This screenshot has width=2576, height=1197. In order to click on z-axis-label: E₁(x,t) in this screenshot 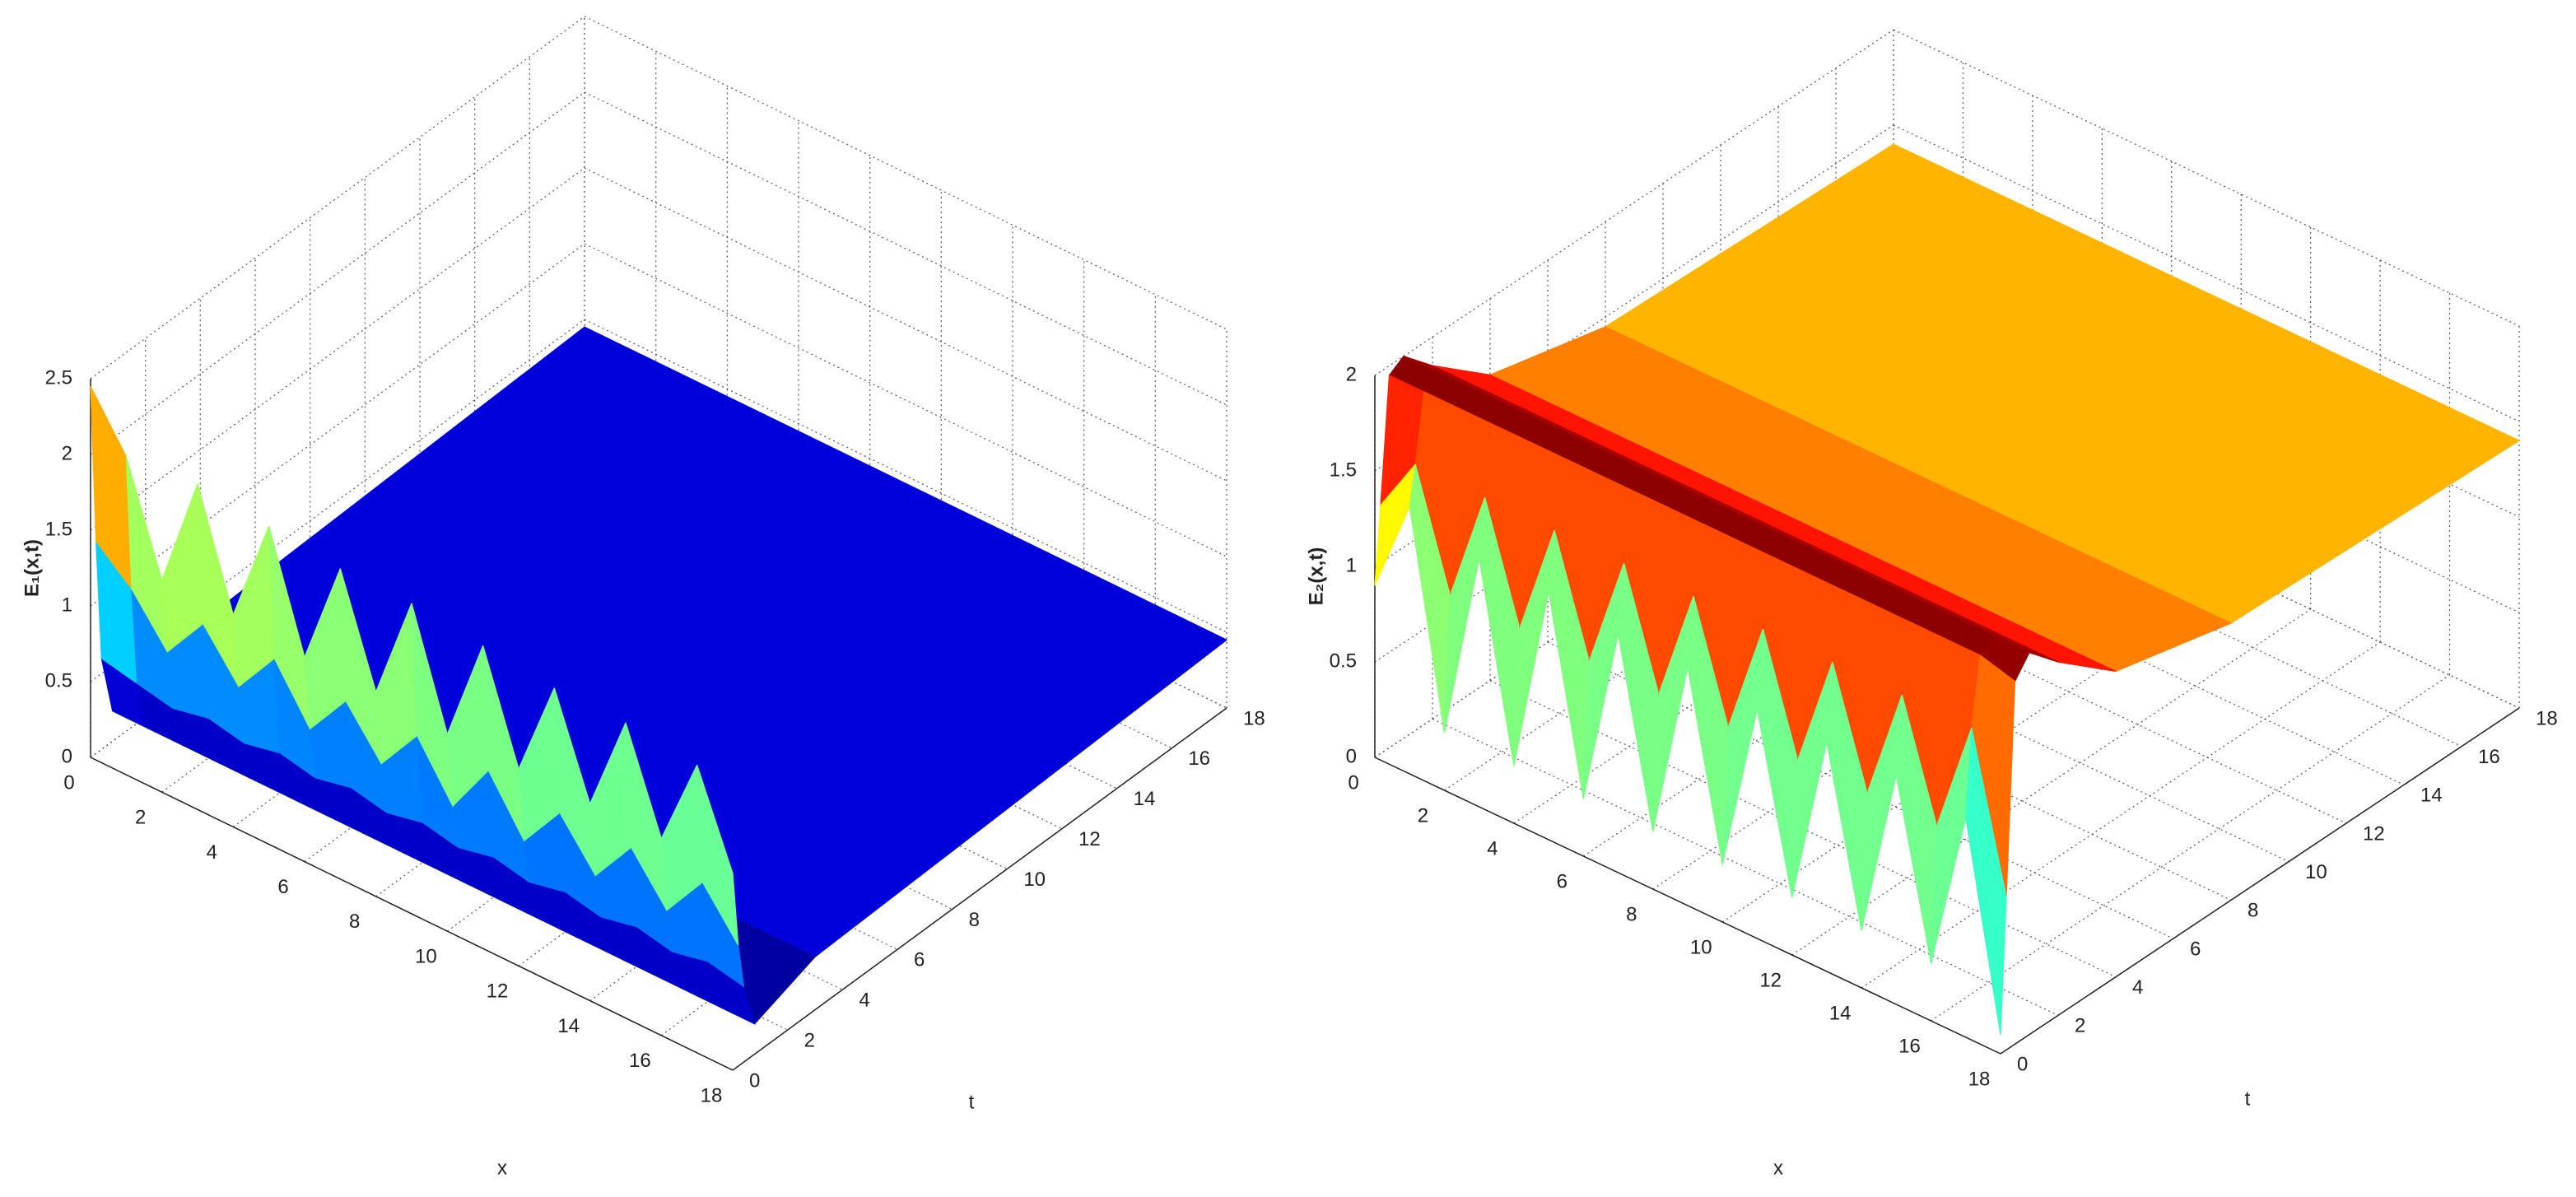, I will do `click(32, 568)`.